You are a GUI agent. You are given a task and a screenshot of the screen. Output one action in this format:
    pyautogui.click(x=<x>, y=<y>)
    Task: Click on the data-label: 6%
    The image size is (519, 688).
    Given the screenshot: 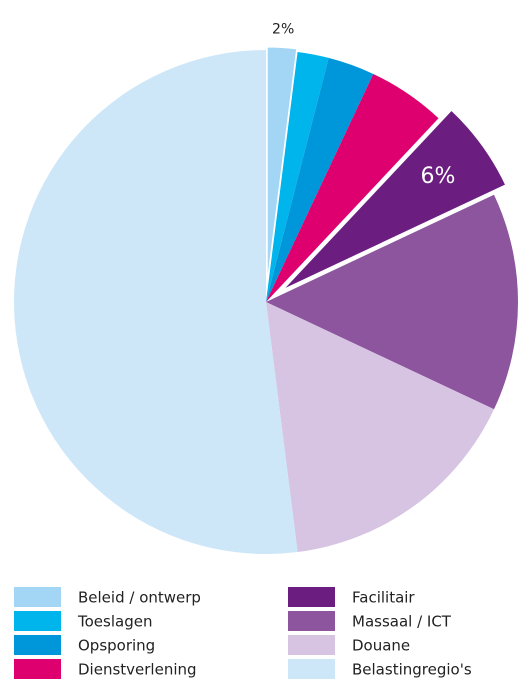 What is the action you would take?
    pyautogui.click(x=438, y=176)
    